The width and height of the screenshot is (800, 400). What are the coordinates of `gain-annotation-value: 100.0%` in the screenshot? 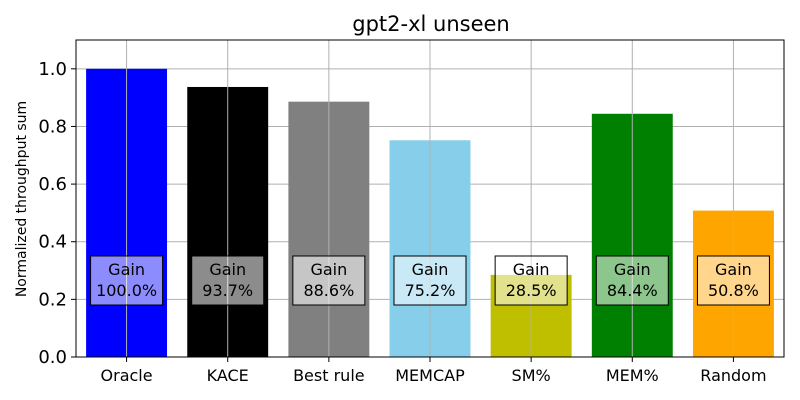 It's located at (126, 290).